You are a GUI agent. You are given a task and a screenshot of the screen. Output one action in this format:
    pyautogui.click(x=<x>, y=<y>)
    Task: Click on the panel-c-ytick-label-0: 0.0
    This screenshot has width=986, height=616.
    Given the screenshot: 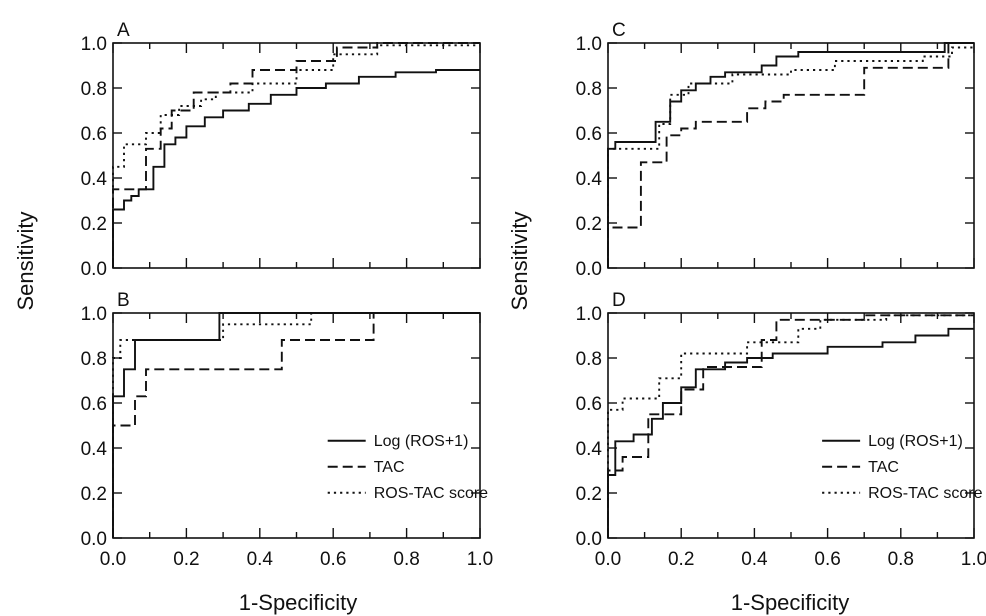 What is the action you would take?
    pyautogui.click(x=589, y=269)
    